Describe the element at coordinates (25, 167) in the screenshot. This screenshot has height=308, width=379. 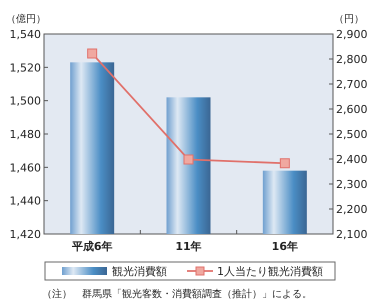
I see `y-tick-label: 1,460` at that location.